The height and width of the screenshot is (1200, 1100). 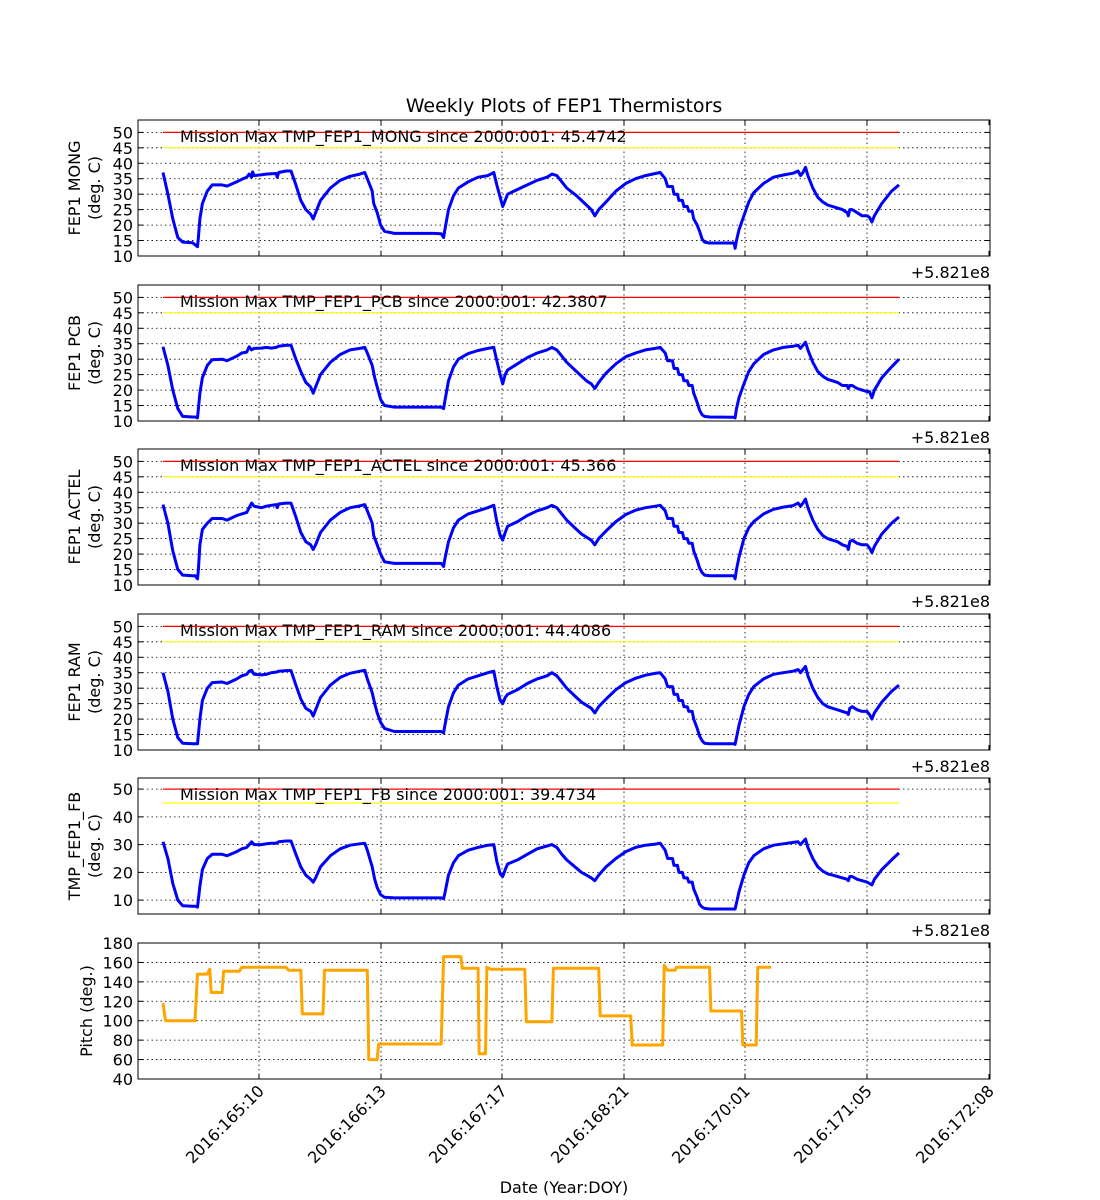 What do you see at coordinates (117, 1021) in the screenshot?
I see `y-tick-label: 100` at bounding box center [117, 1021].